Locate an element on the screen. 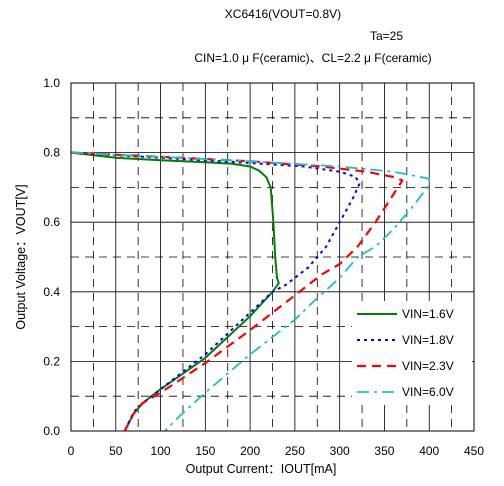 This screenshot has height=486, width=504. x-tick-label: 300 is located at coordinates (340, 451).